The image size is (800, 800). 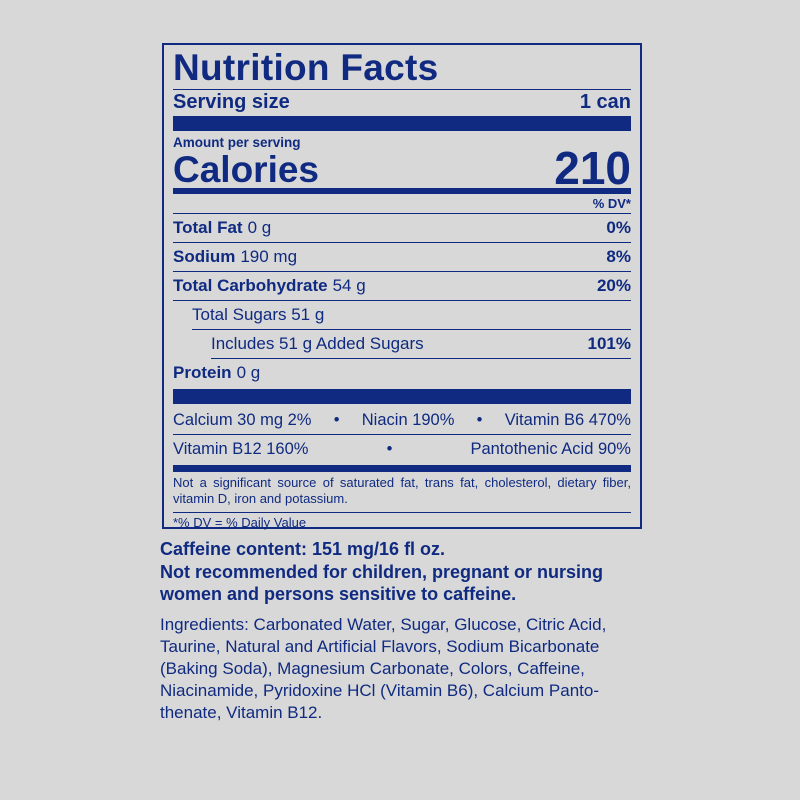 I want to click on nutrient-row: Sodium 190 mg 8%, so click(x=402, y=257).